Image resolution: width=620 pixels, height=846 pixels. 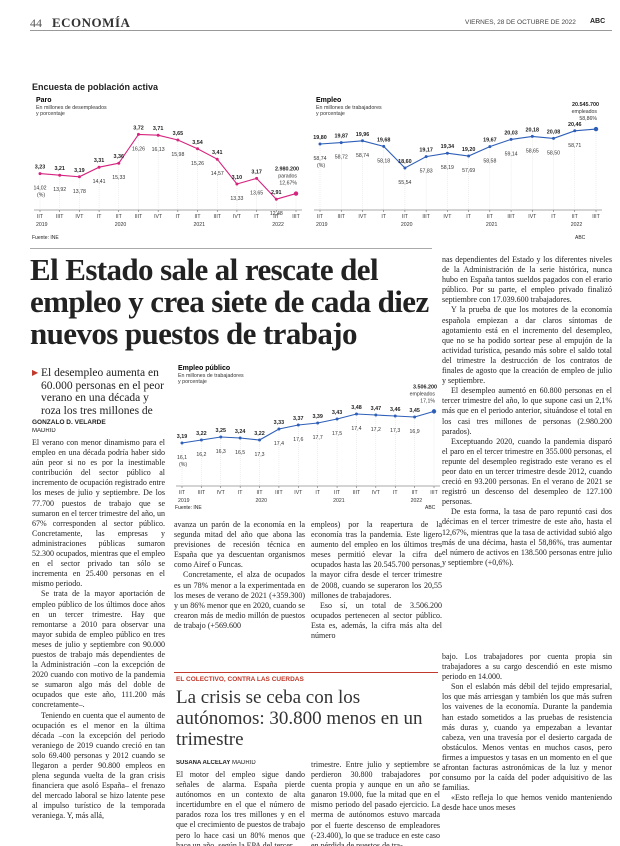 I want to click on value-label: 19,34, so click(x=448, y=147).